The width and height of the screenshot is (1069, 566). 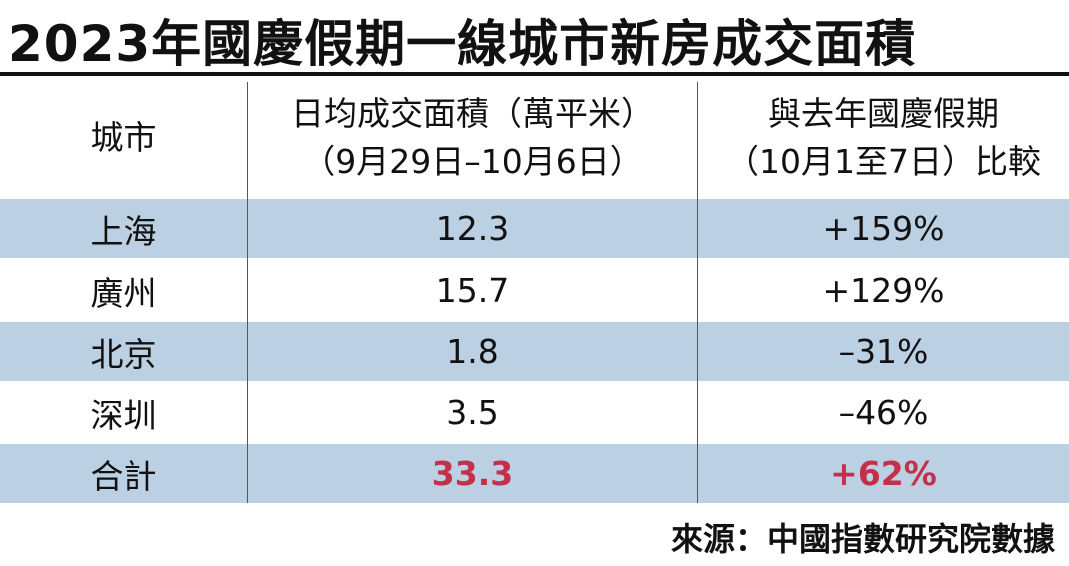 What do you see at coordinates (883, 412) in the screenshot?
I see `table-cell: –46%` at bounding box center [883, 412].